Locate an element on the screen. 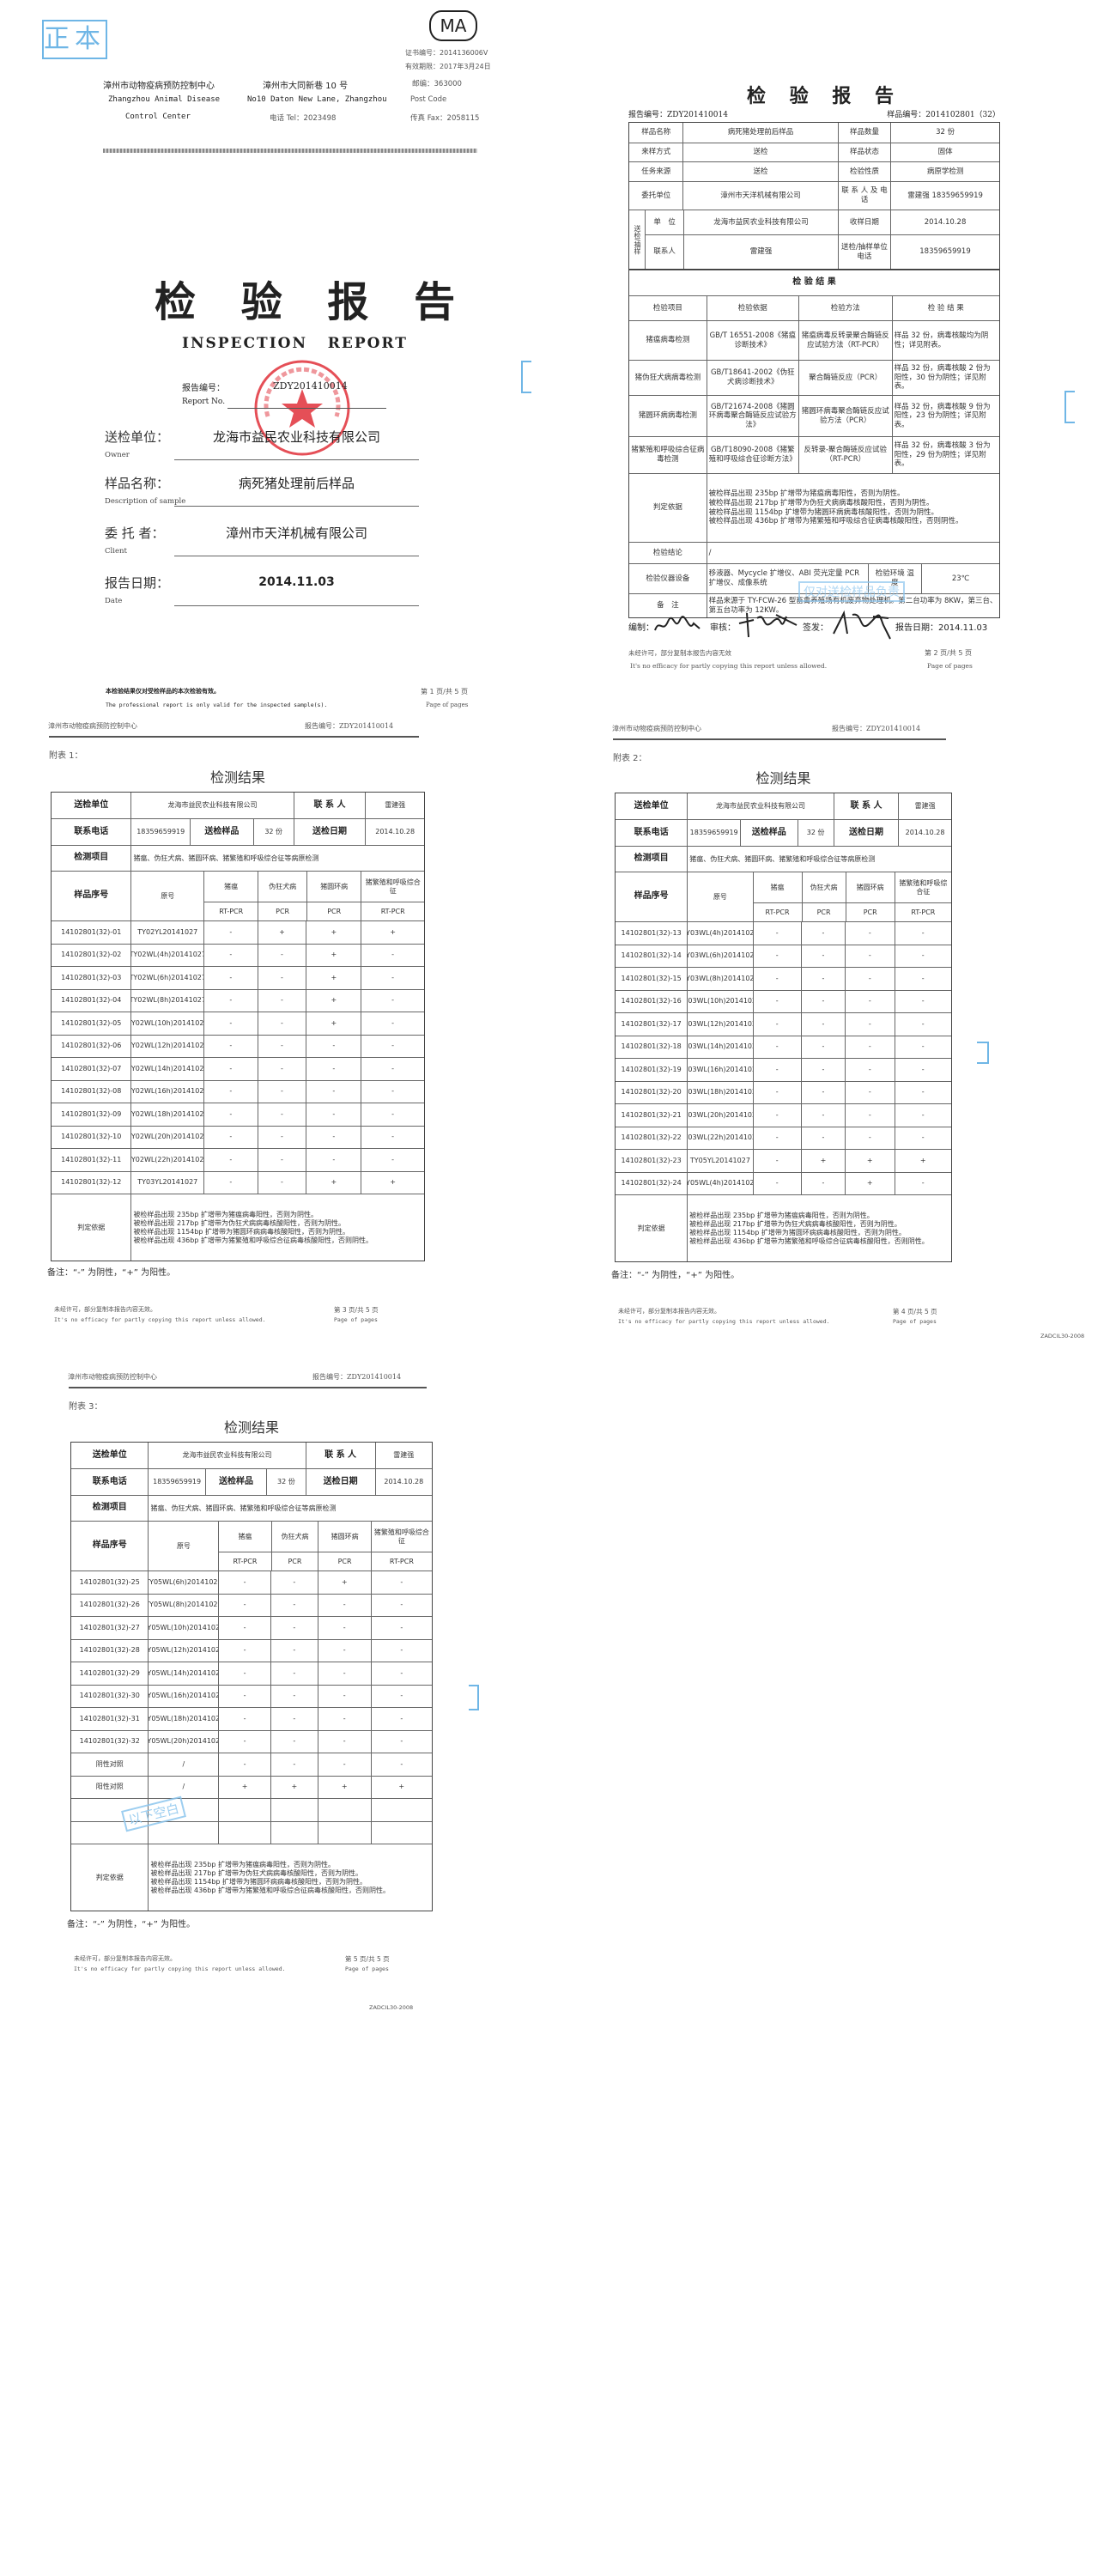 This screenshot has height=2576, width=1116. sender-label: 送检/抽样单位电话 is located at coordinates (863, 252).